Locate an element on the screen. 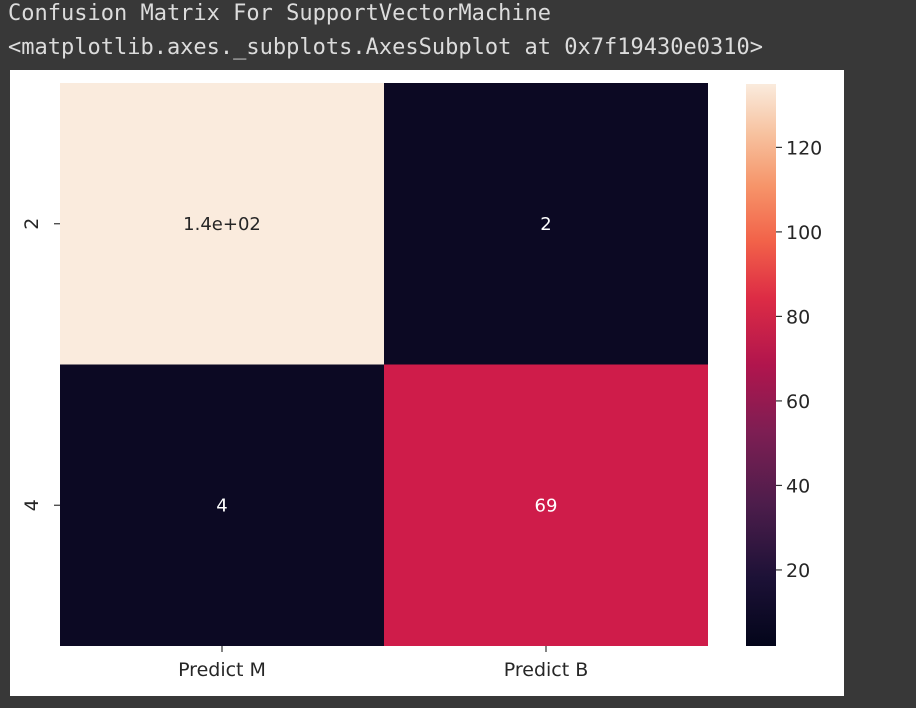 This screenshot has height=708, width=916. x-tick-label: Predict B is located at coordinates (546, 670).